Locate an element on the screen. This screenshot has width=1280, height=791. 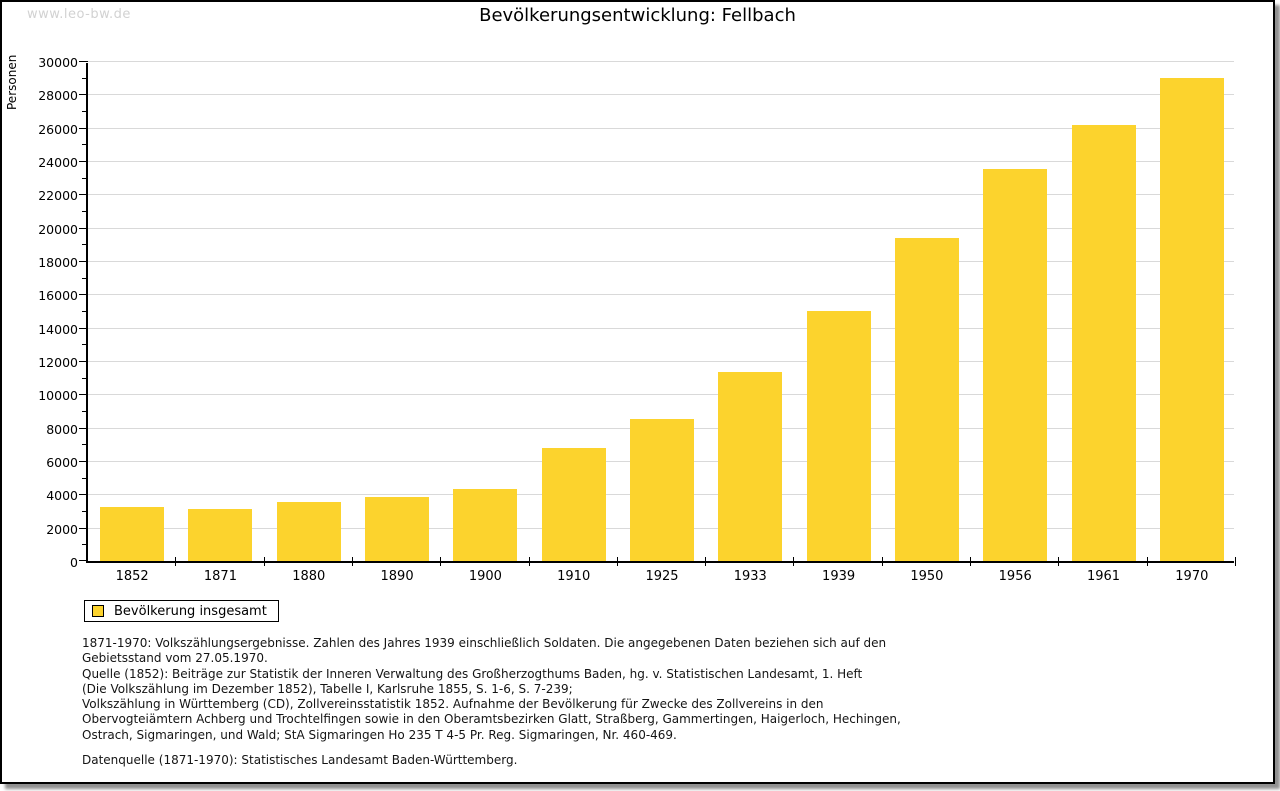
x-axis-label: 1871 is located at coordinates (220, 576).